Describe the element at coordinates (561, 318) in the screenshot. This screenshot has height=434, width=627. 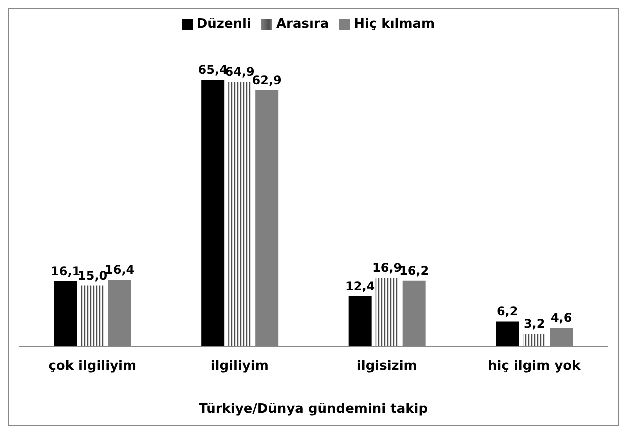
I see `data-label: 4,6` at that location.